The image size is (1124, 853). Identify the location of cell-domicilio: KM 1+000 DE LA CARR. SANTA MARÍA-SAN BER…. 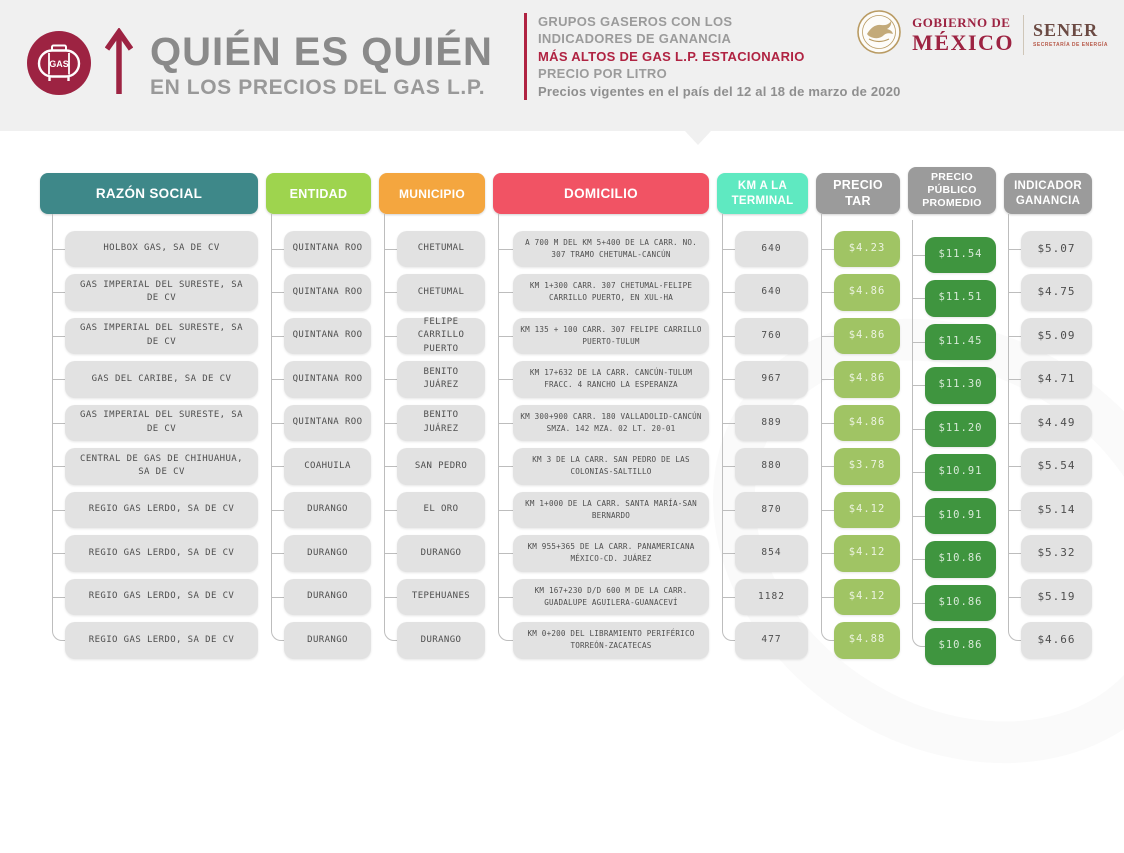
(611, 509).